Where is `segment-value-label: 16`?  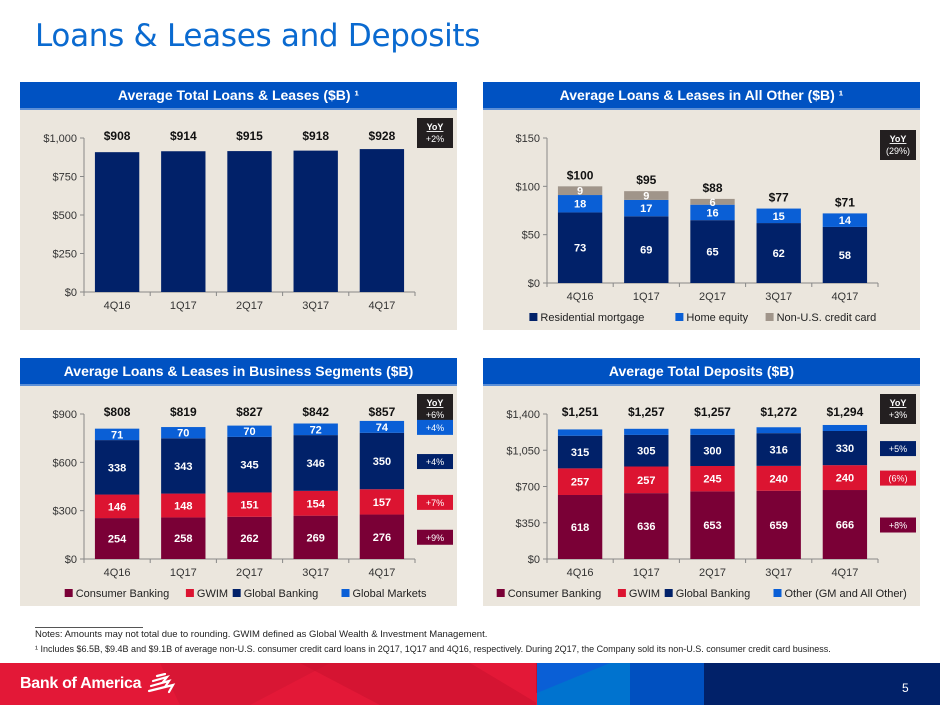 segment-value-label: 16 is located at coordinates (712, 213).